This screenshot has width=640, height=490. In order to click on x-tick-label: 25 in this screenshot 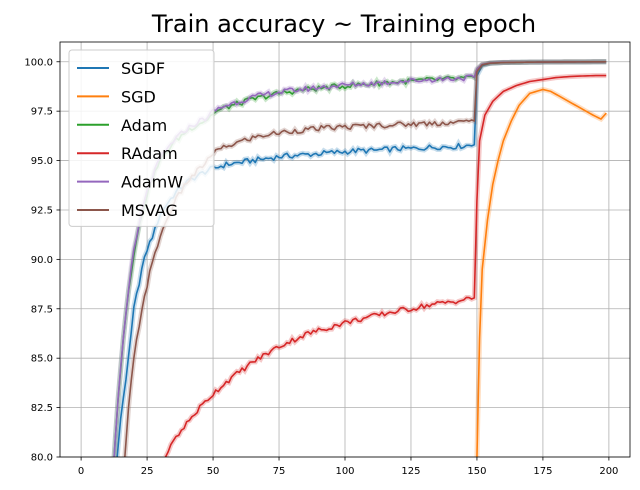, I will do `click(147, 471)`.